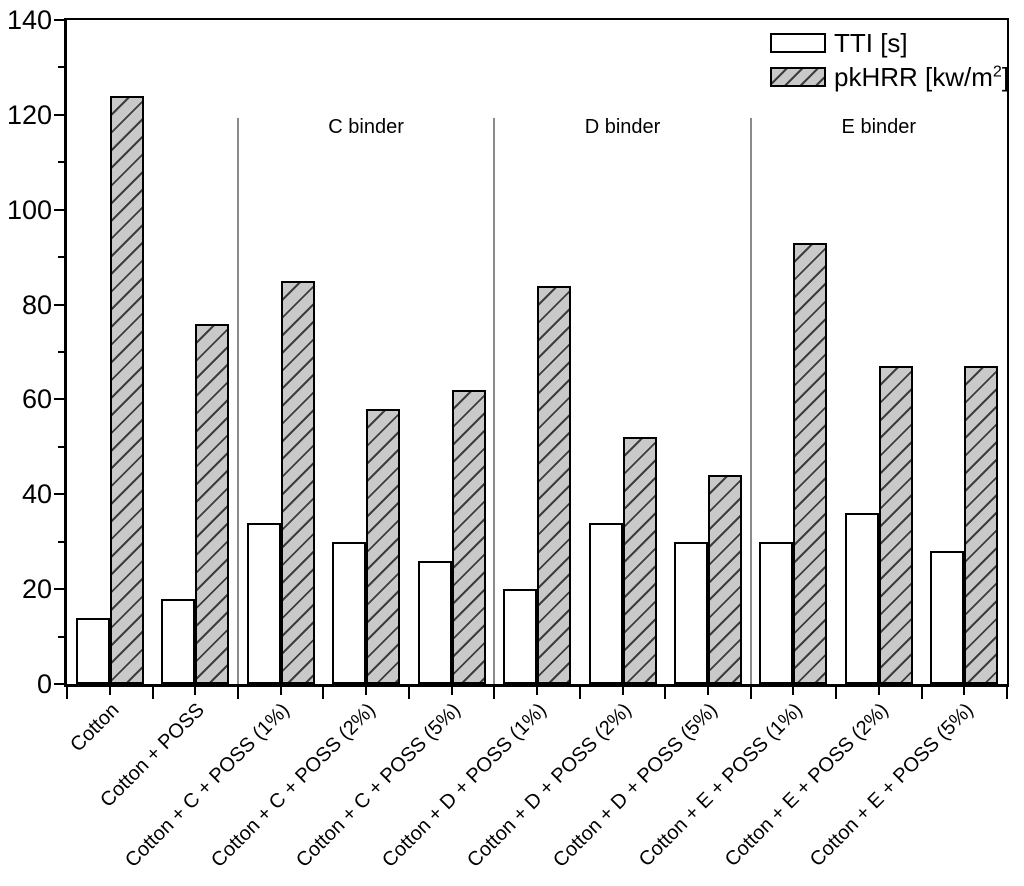  Describe the element at coordinates (464, 785) in the screenshot. I see `x-tick-label-5: Cotton + D + POSS (1%)` at that location.